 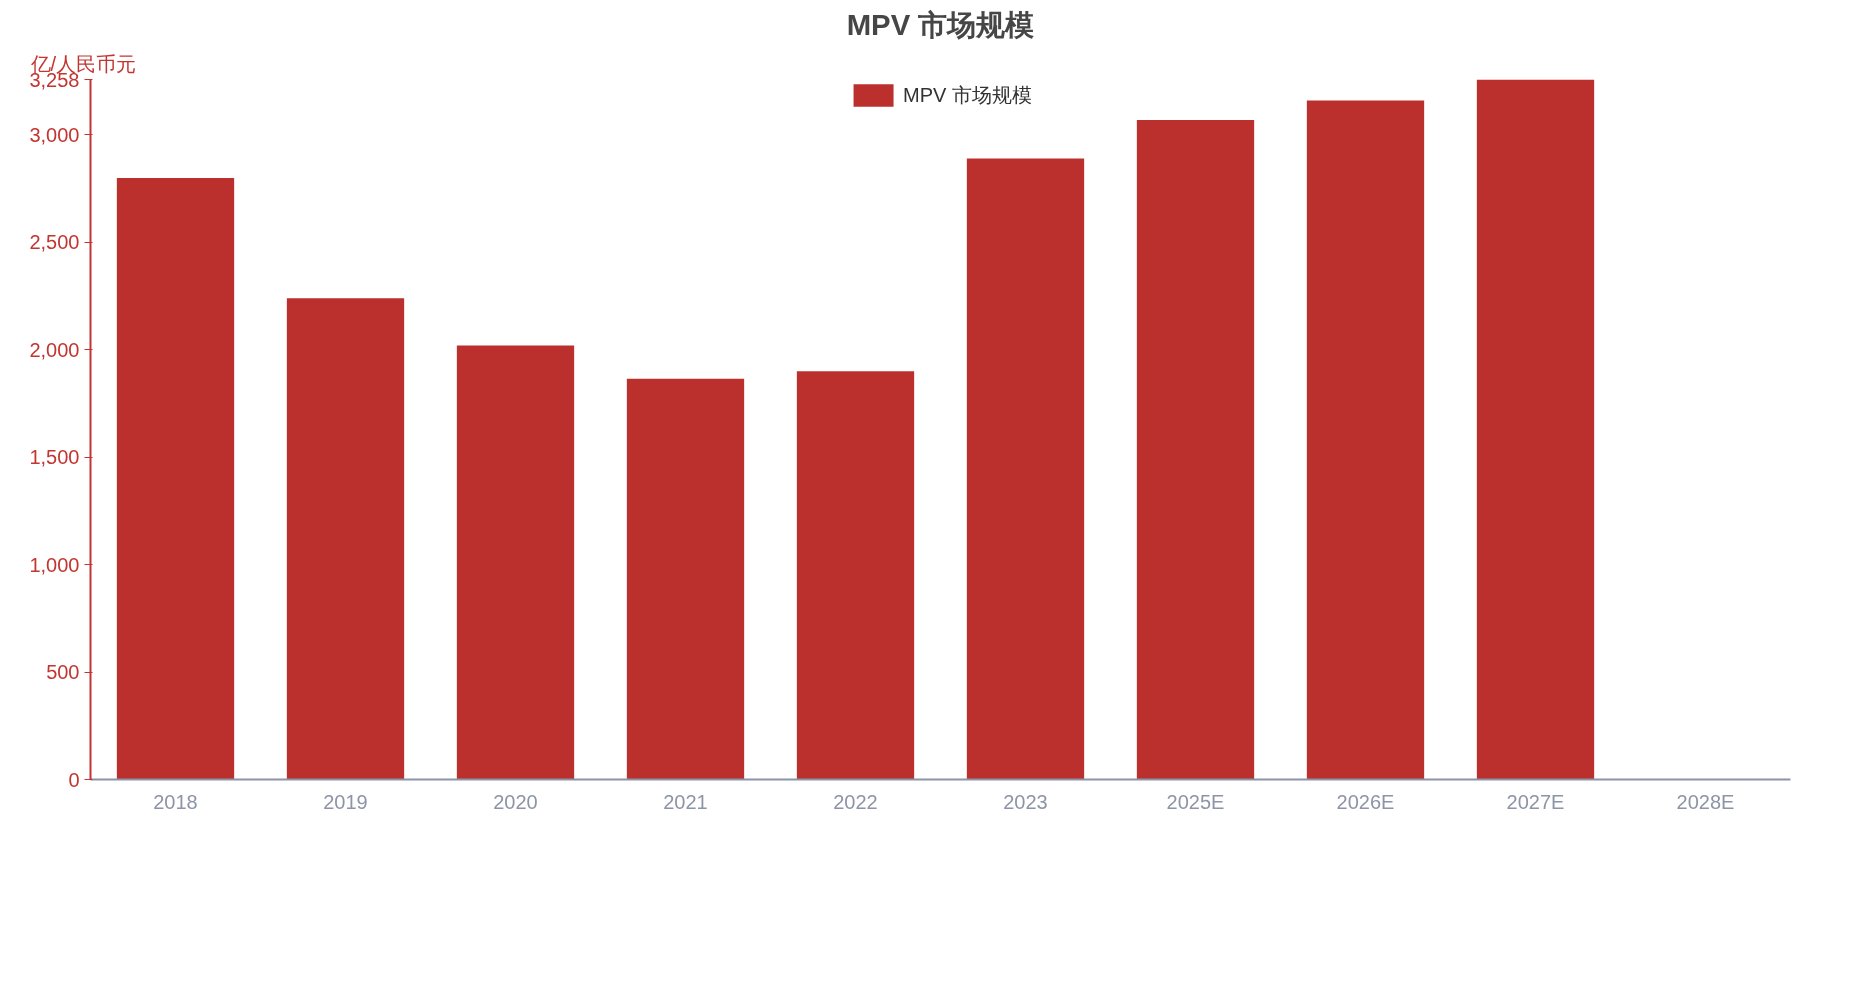 I want to click on x-tick-label: 2023, so click(x=1025, y=801).